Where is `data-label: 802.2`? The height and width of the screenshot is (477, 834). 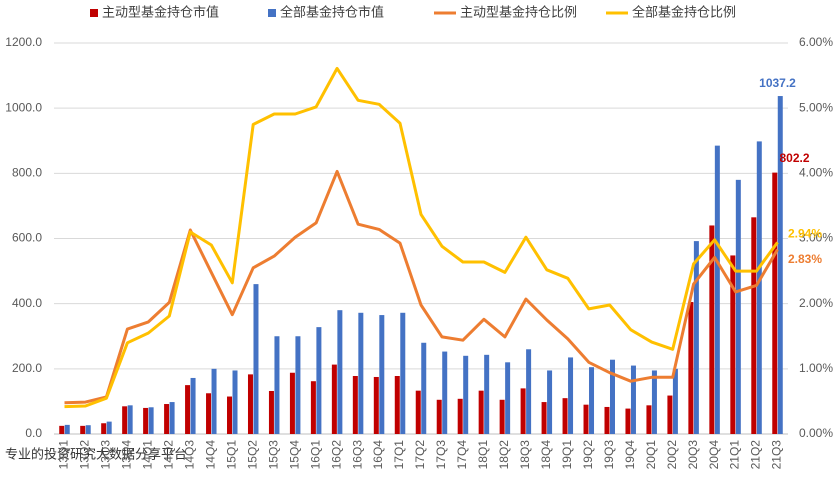 data-label: 802.2 is located at coordinates (795, 158).